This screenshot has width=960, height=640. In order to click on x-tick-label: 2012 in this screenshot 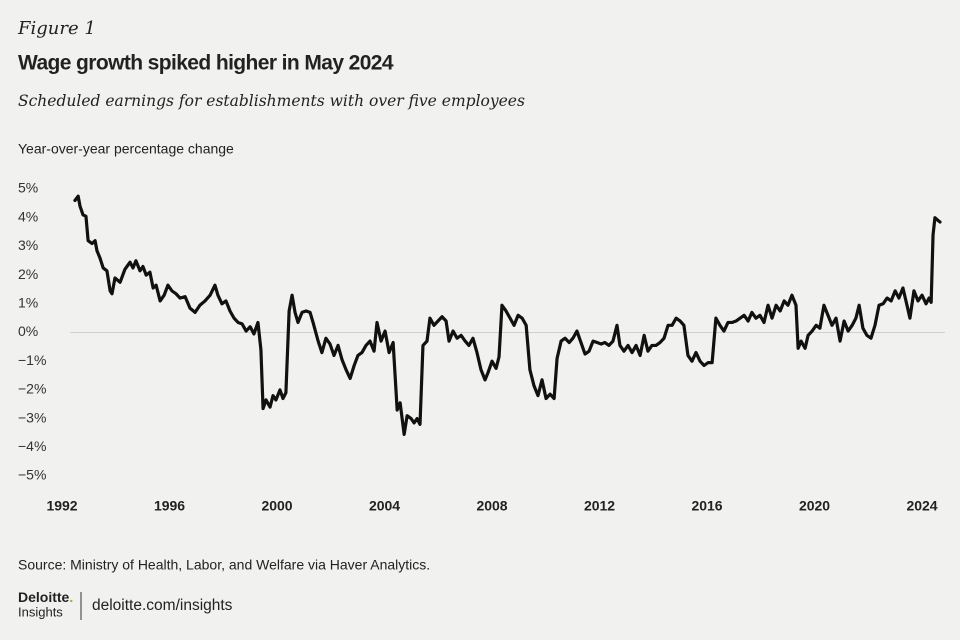, I will do `click(599, 506)`.